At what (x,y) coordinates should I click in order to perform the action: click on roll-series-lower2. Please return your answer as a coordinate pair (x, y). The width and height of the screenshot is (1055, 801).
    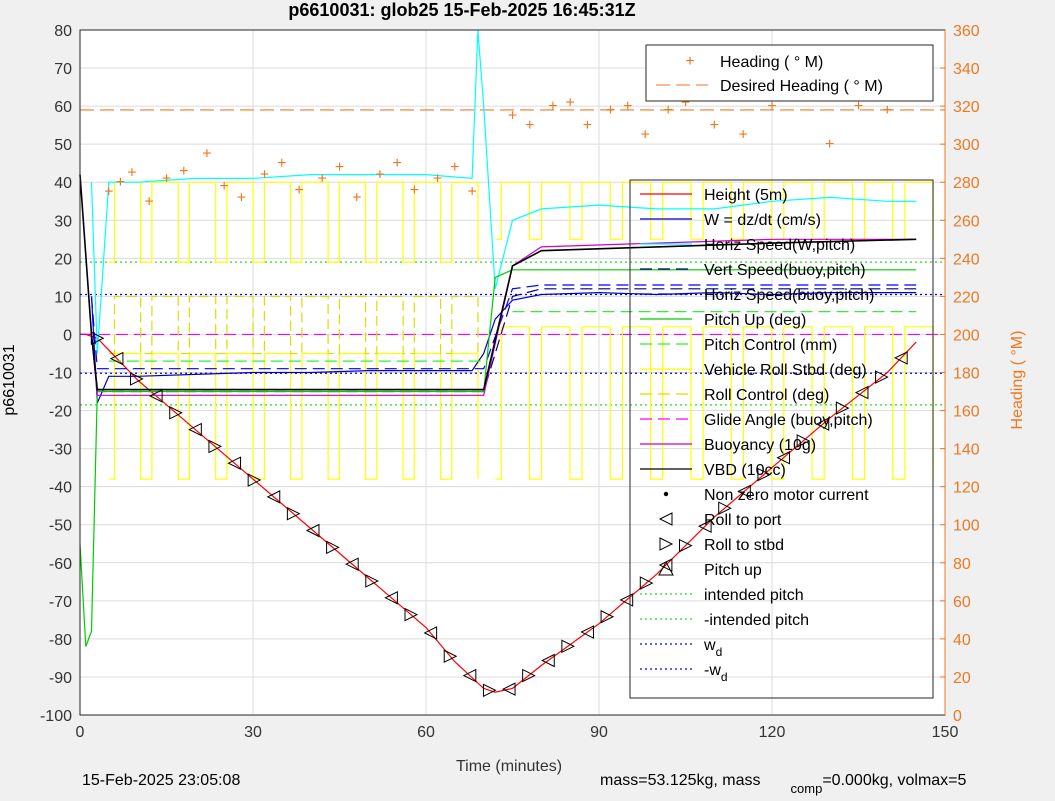
    Looking at the image, I should click on (714, 403).